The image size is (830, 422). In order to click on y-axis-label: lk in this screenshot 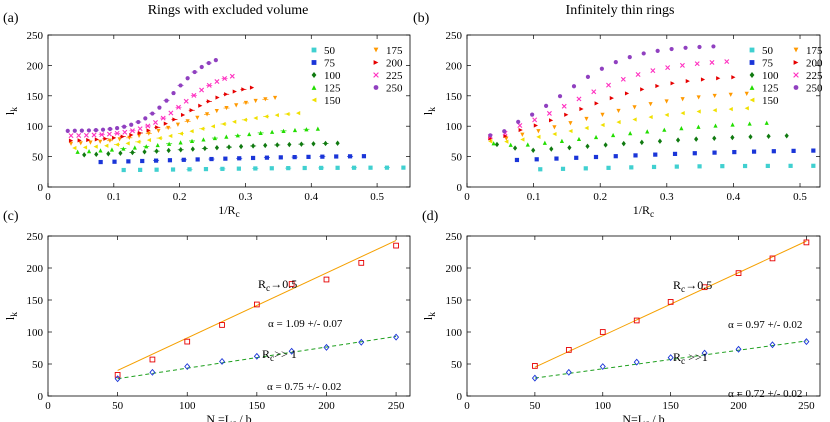, I will do `click(11, 111)`.